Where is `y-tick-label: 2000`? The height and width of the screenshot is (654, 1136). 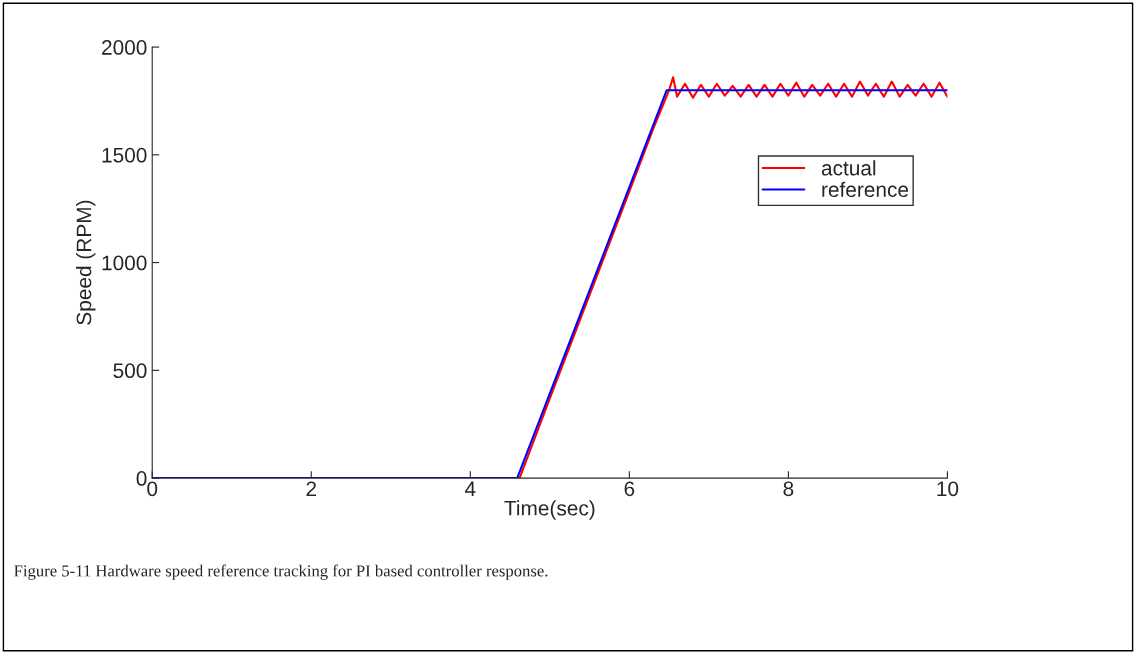 y-tick-label: 2000 is located at coordinates (124, 47).